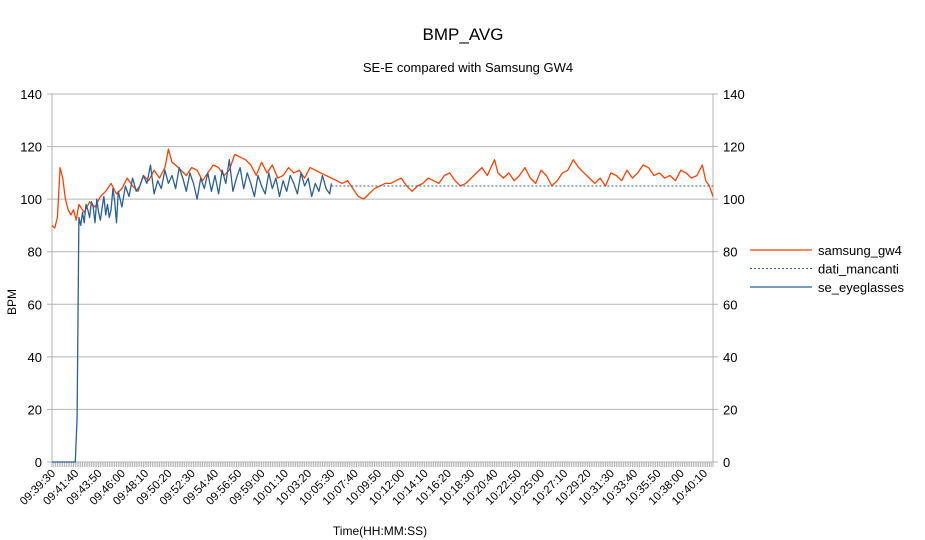  I want to click on y-tick-label: 0, so click(38, 462).